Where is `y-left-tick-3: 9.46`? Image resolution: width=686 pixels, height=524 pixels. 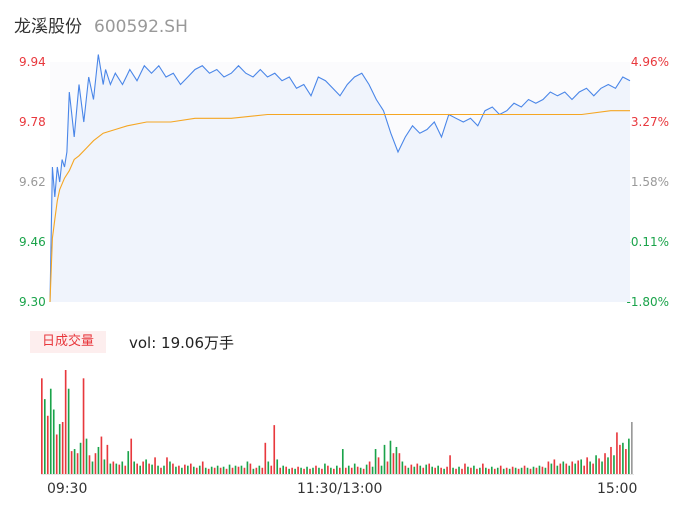
y-left-tick-3: 9.46 is located at coordinates (32, 242).